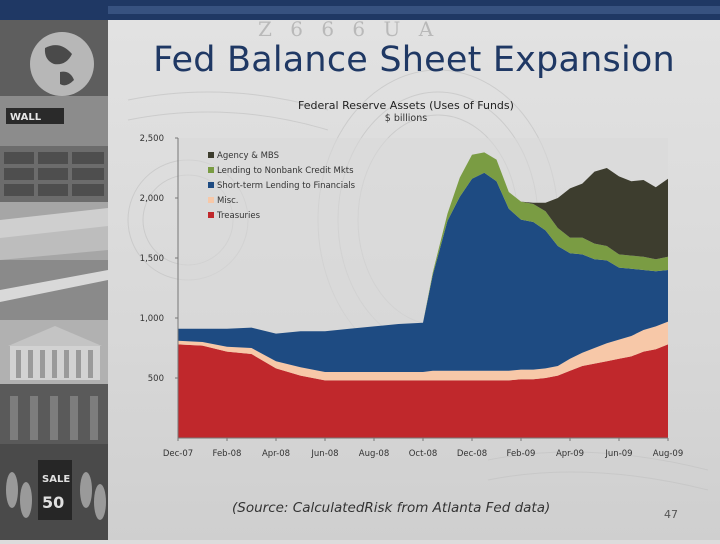 The image size is (720, 544). I want to click on chart-title: Federal Reserve Assets (Uses of Funds), so click(406, 105).